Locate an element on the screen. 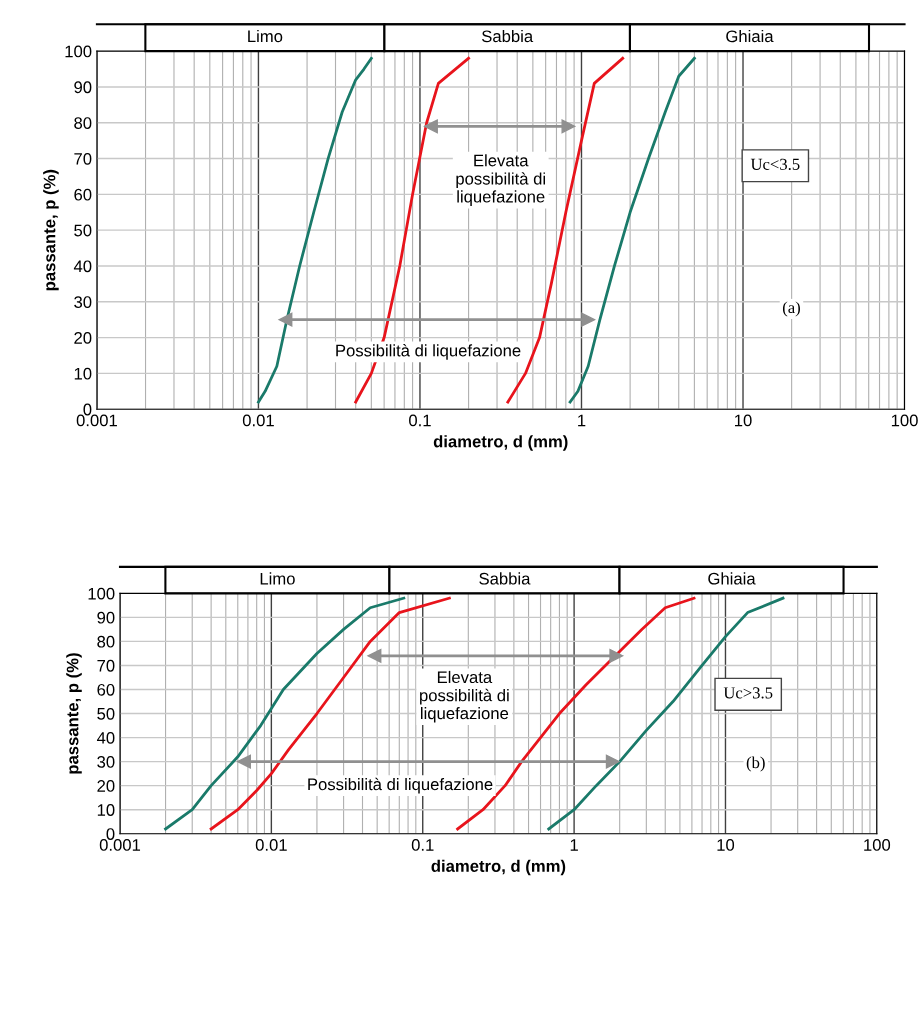 The height and width of the screenshot is (1023, 923). annotation: Uc<3.5 is located at coordinates (775, 164).